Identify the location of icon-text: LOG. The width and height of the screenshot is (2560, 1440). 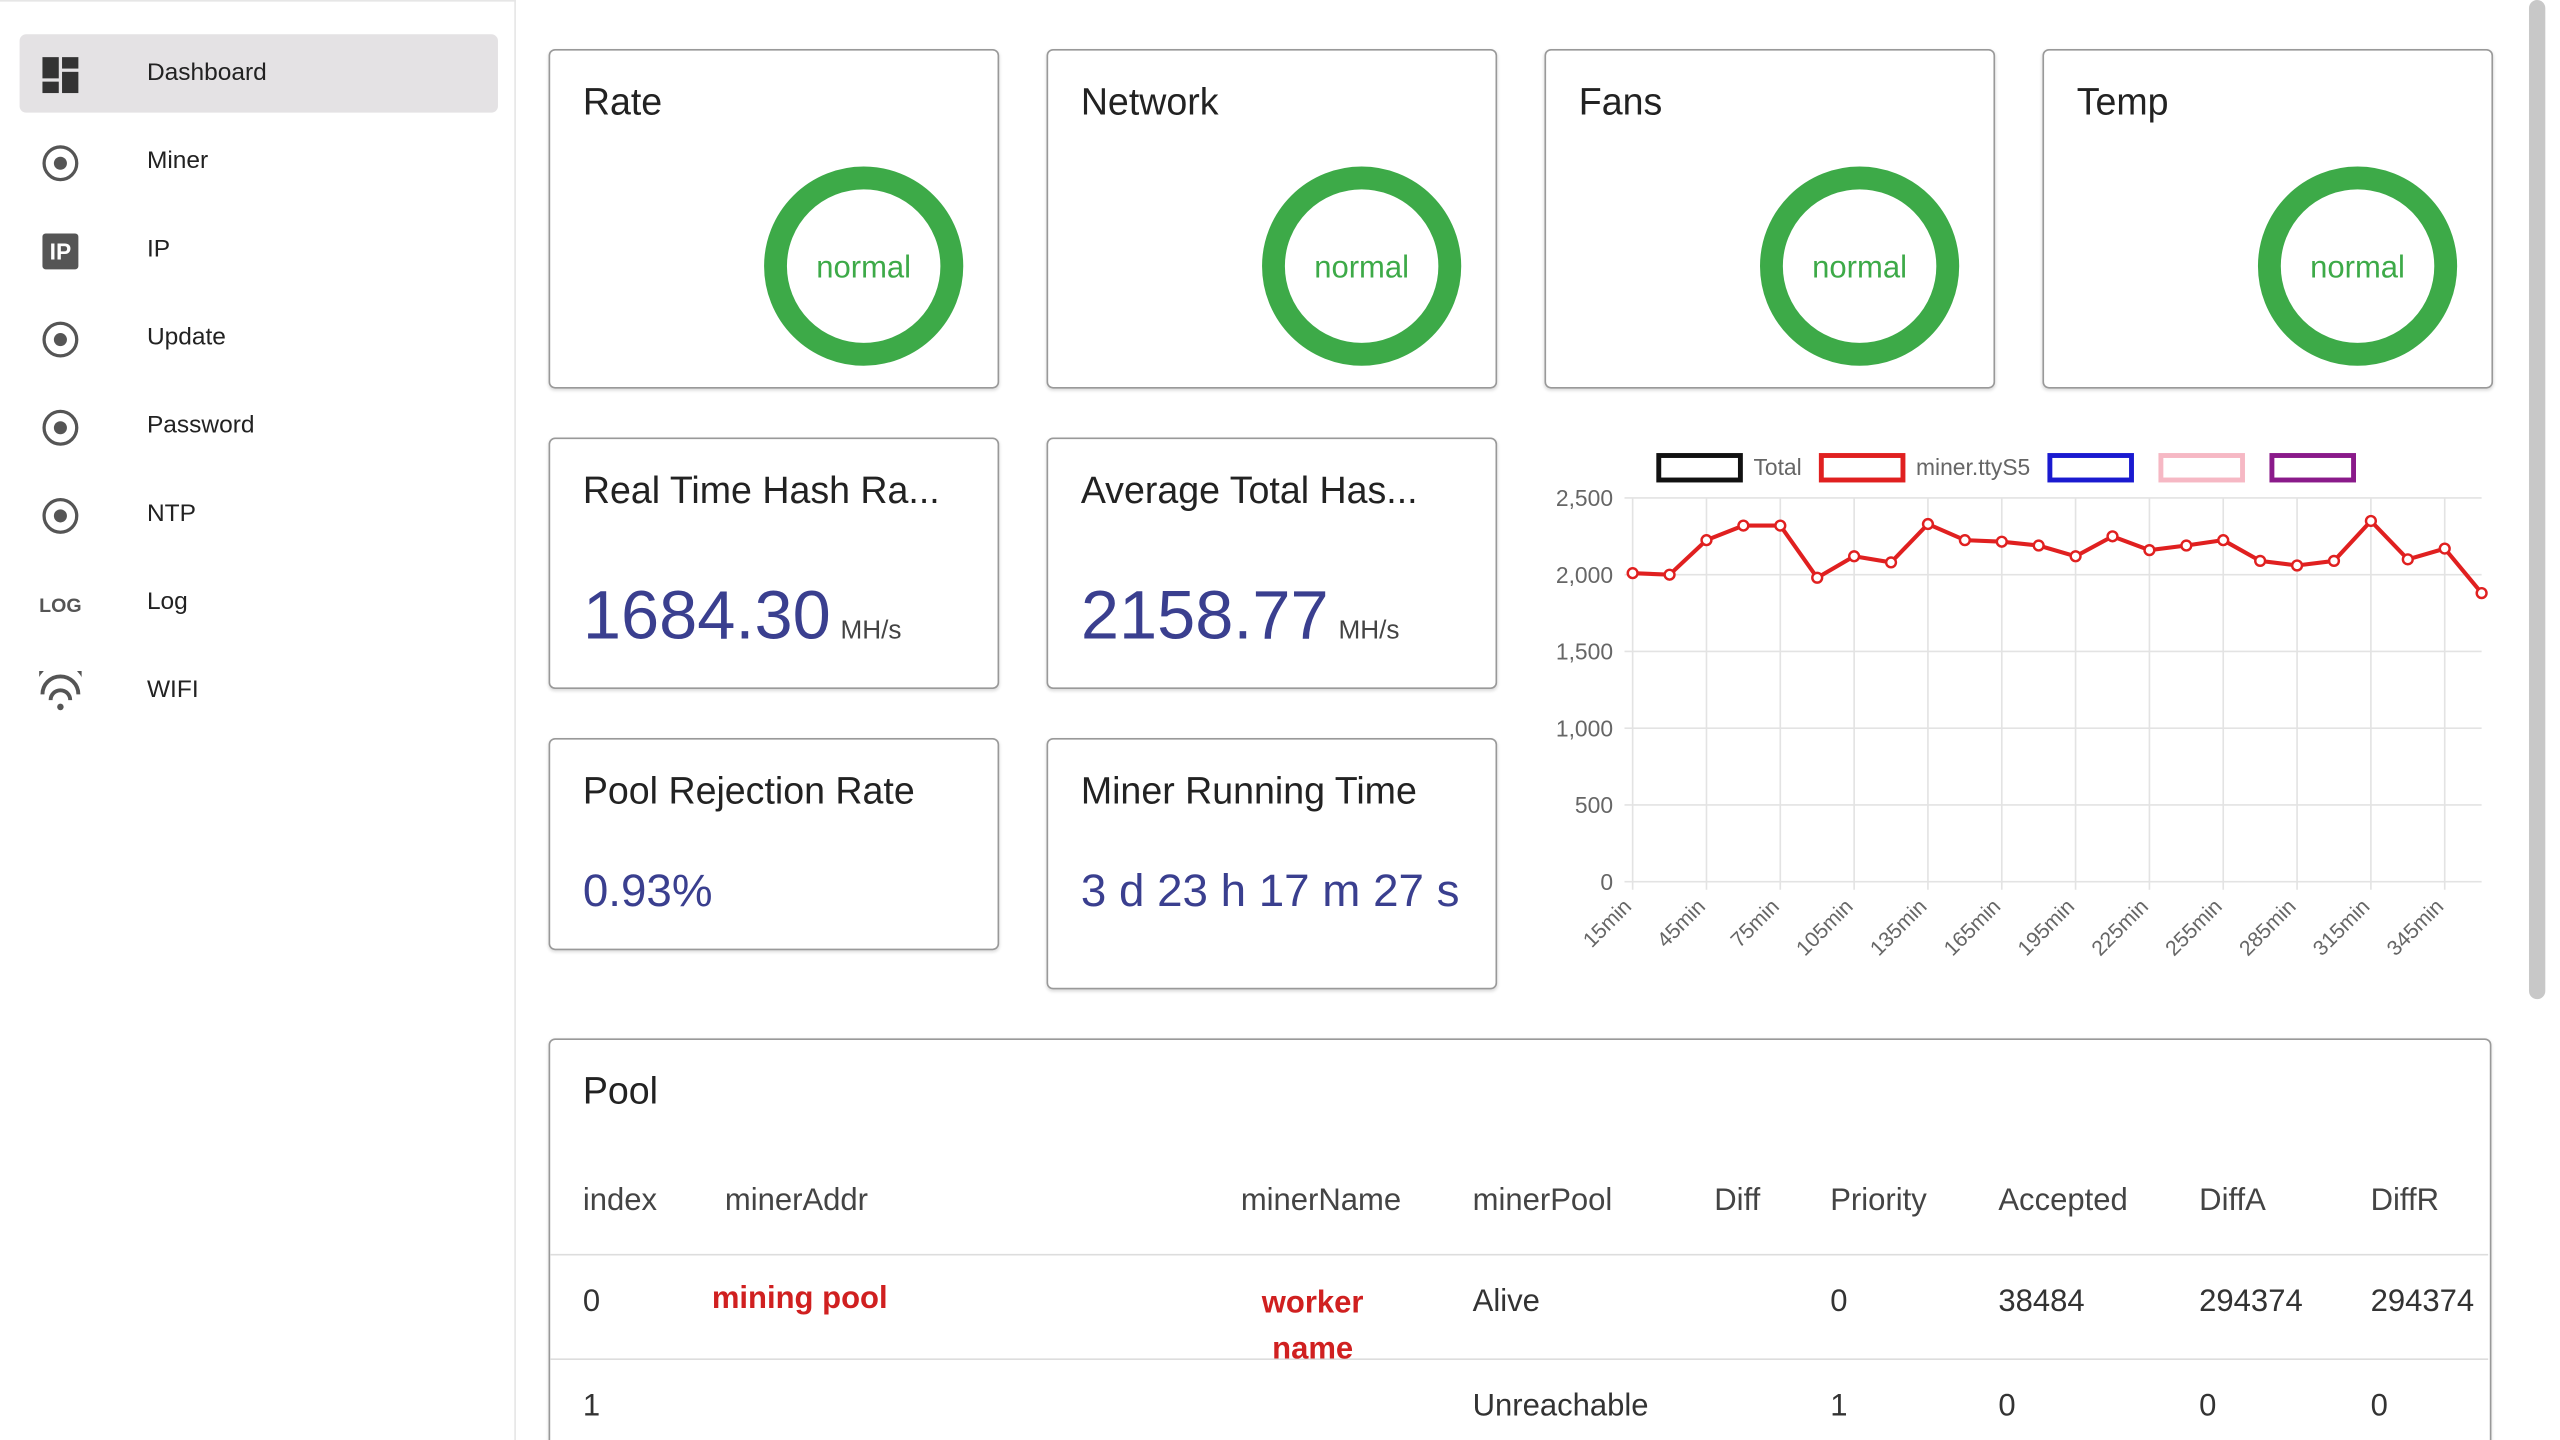
(60, 606).